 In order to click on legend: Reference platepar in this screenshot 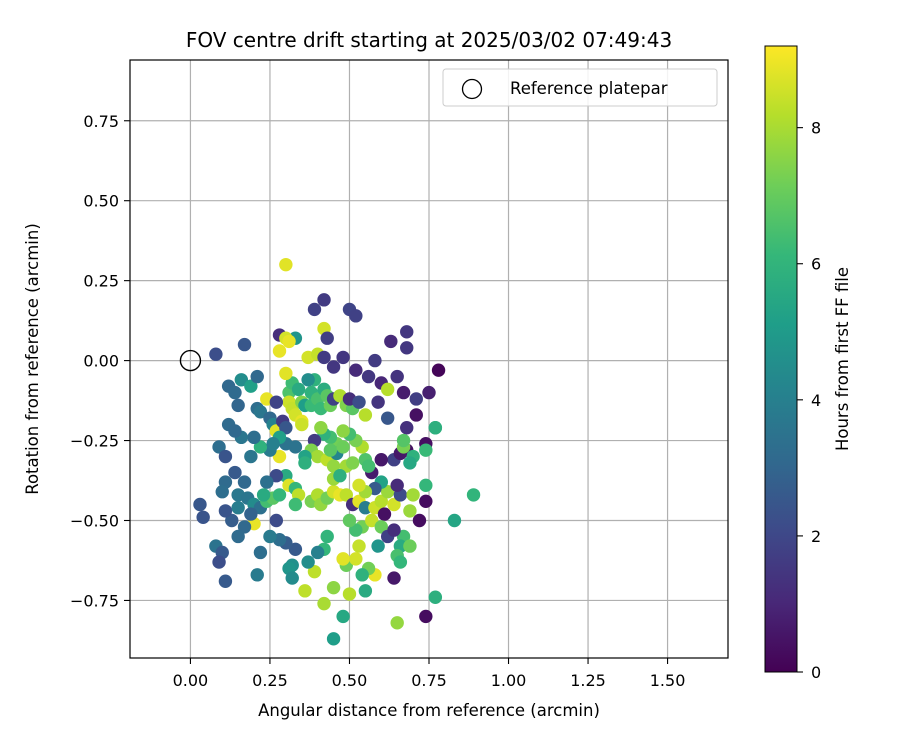, I will do `click(580, 87)`.